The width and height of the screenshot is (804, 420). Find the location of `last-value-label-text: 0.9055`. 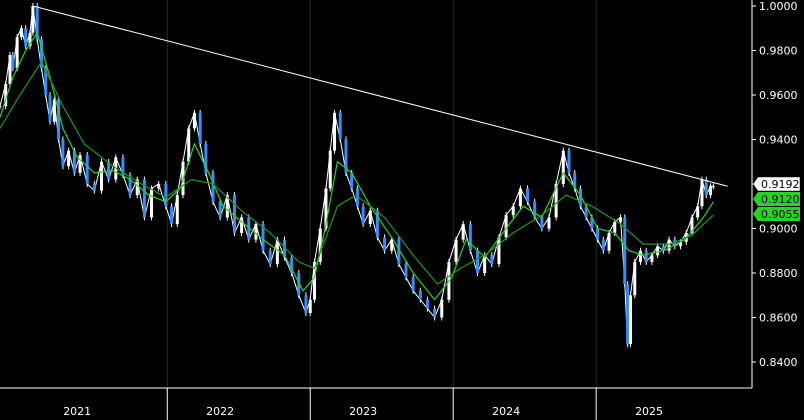

last-value-label-text: 0.9055 is located at coordinates (780, 214).